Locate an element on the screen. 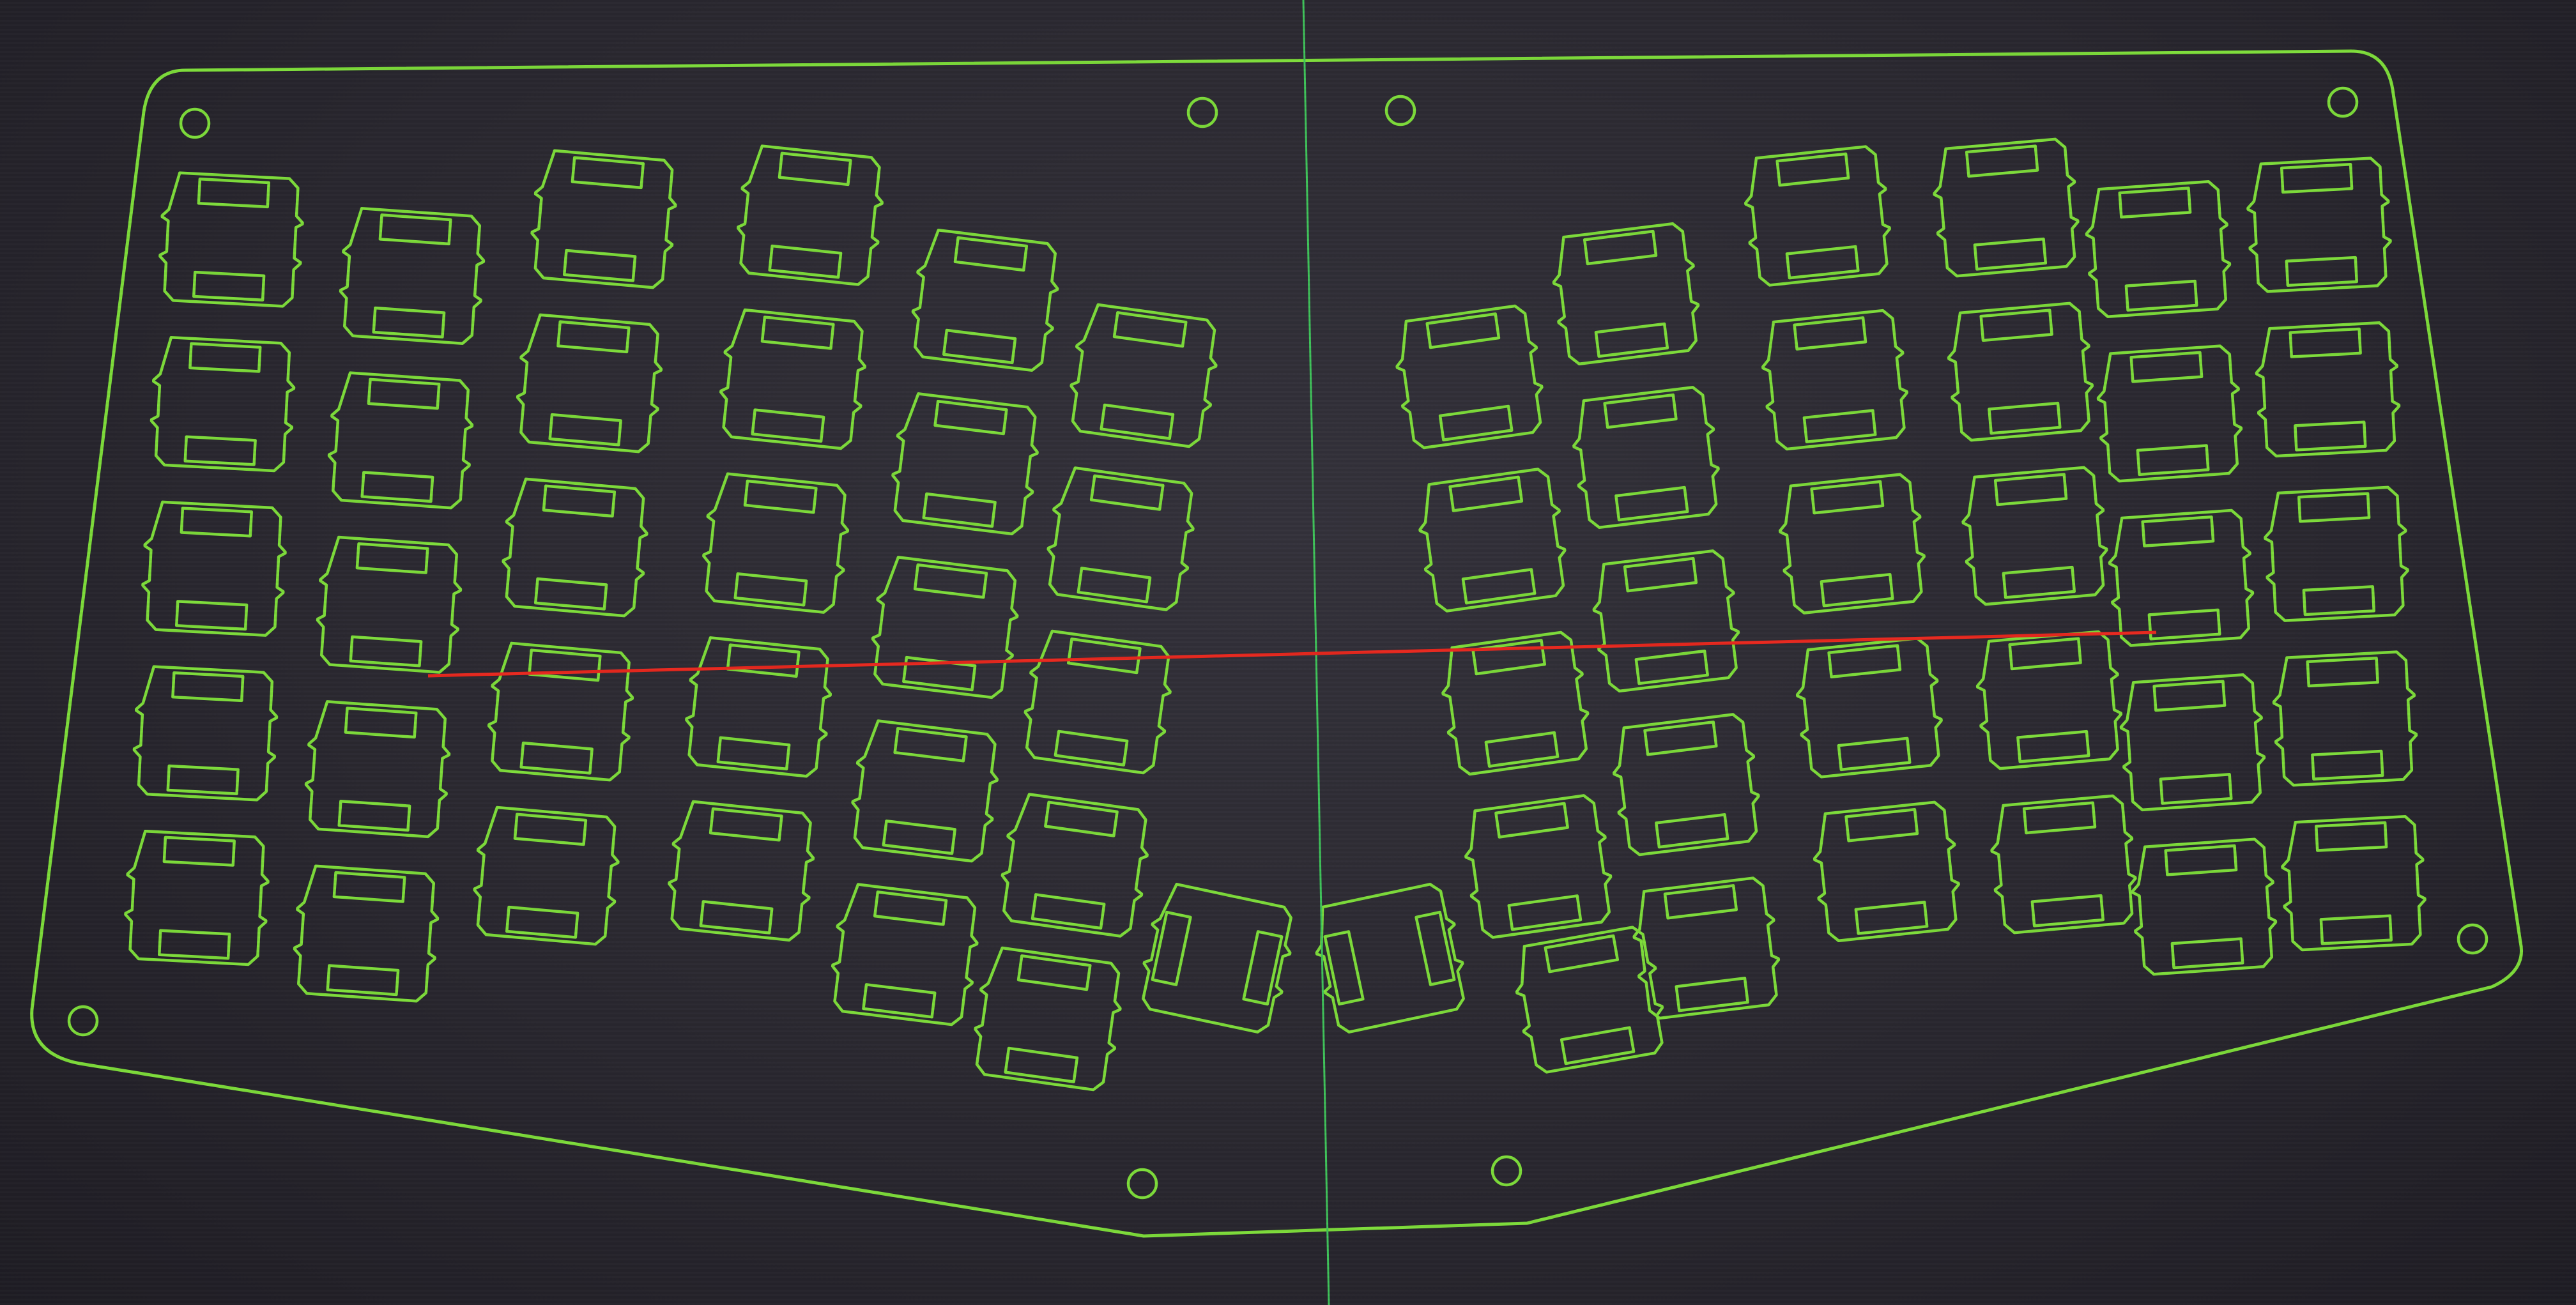  right-switch-cutout-c6-r4 is located at coordinates (2344, 718).